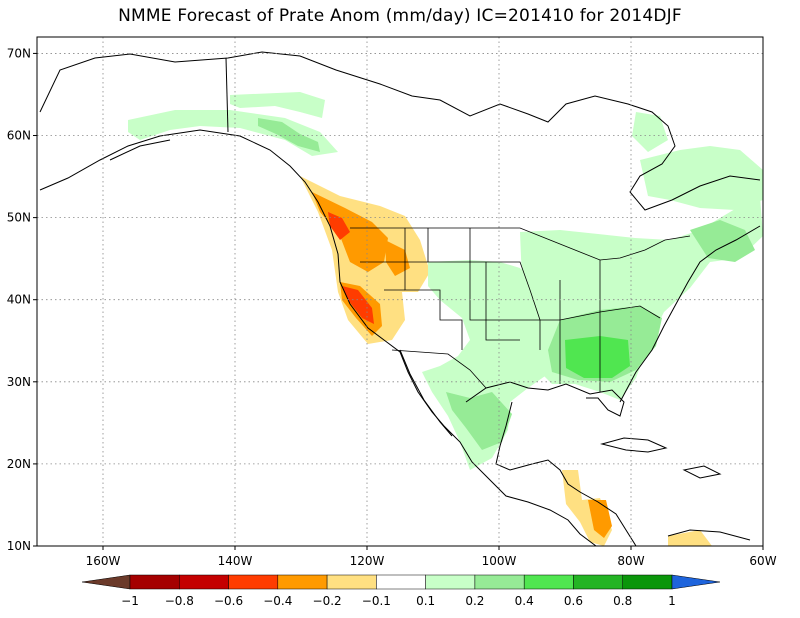 The image size is (800, 618). What do you see at coordinates (19, 300) in the screenshot?
I see `lat-tick-label: 40N` at bounding box center [19, 300].